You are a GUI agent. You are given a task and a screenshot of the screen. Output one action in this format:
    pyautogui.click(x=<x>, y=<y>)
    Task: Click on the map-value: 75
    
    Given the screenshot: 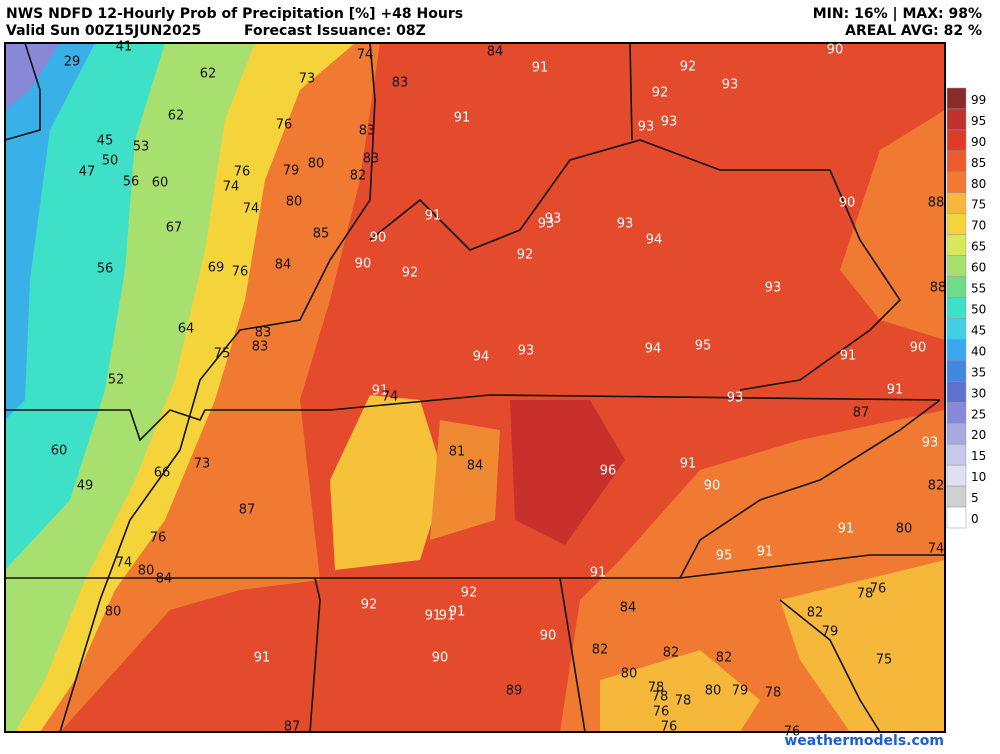 What is the action you would take?
    pyautogui.click(x=884, y=660)
    